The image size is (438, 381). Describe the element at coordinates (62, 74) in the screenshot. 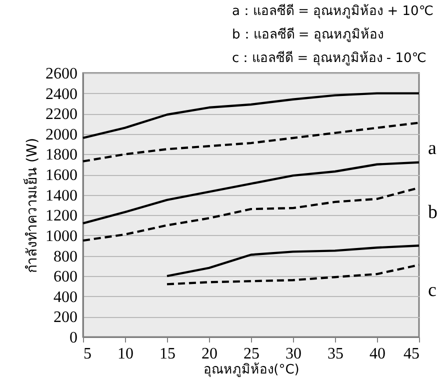

I see `y-tick-label: 2600` at that location.